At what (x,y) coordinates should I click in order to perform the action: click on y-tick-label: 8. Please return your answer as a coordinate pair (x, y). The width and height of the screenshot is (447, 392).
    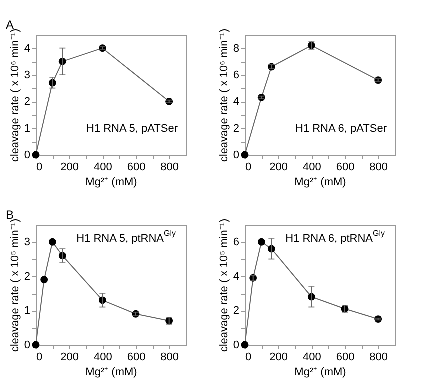
    Looking at the image, I should click on (236, 48).